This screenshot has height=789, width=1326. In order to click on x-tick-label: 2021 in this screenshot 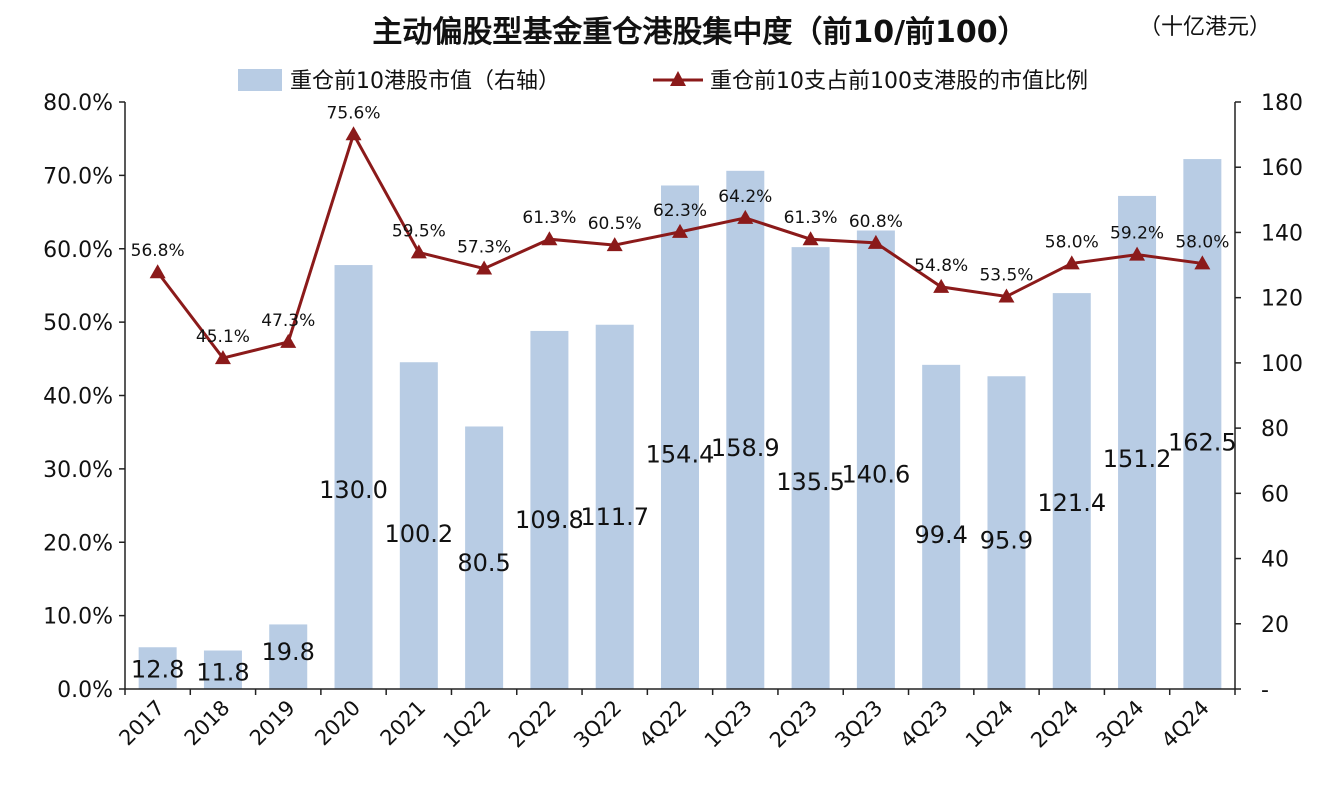, I will do `click(403, 723)`.